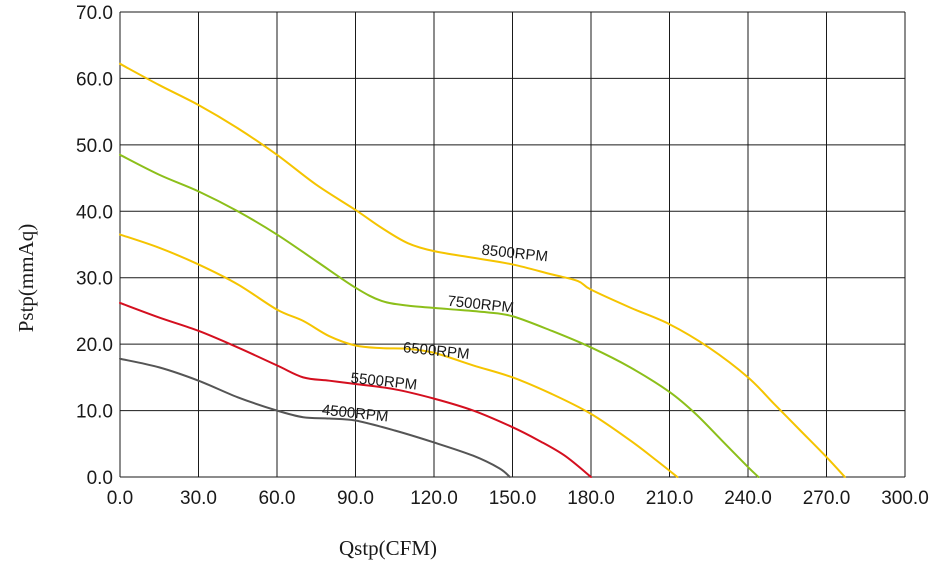  What do you see at coordinates (355, 414) in the screenshot?
I see `series-label-4500rpm: 4500RPM` at bounding box center [355, 414].